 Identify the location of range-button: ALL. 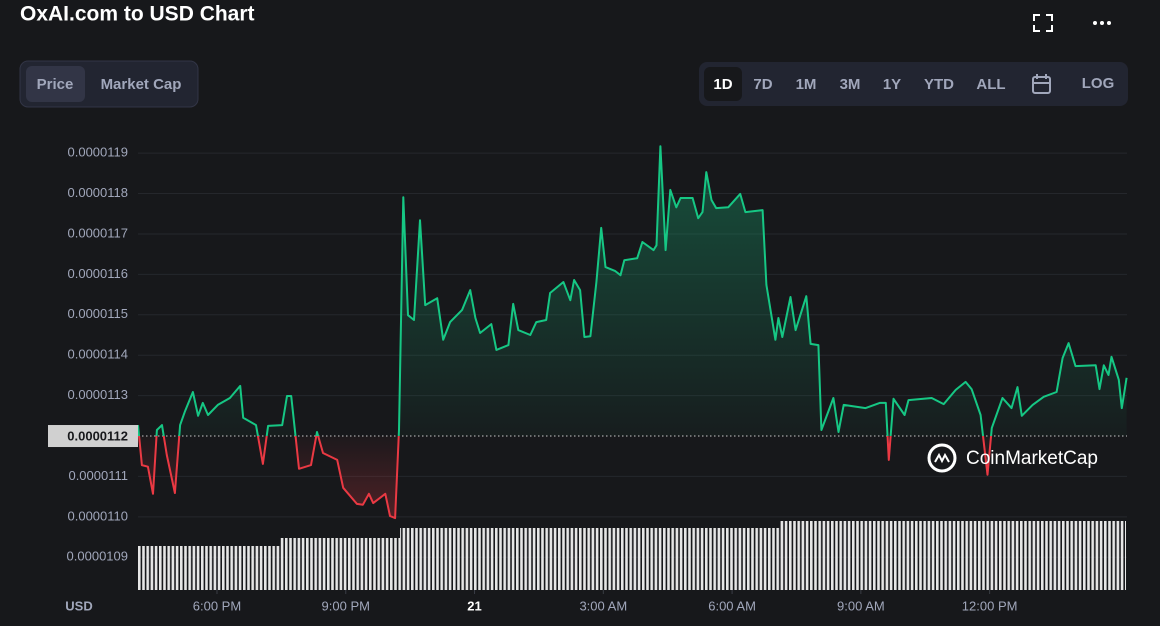
(990, 84).